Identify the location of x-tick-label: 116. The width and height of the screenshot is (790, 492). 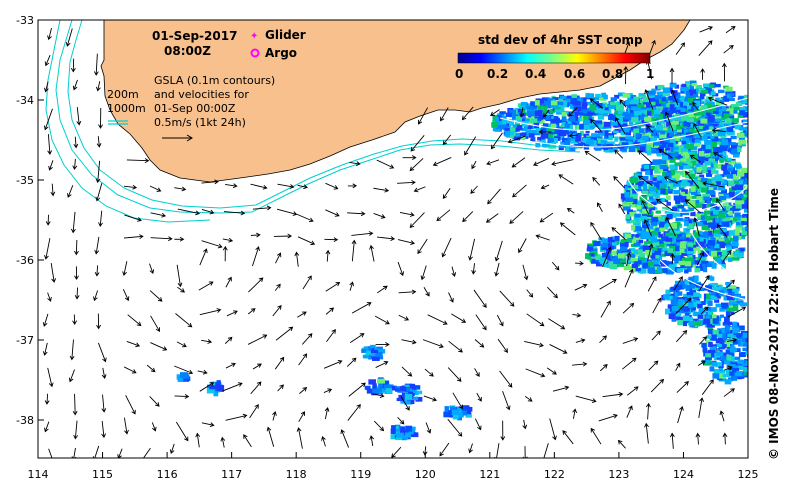
(167, 474).